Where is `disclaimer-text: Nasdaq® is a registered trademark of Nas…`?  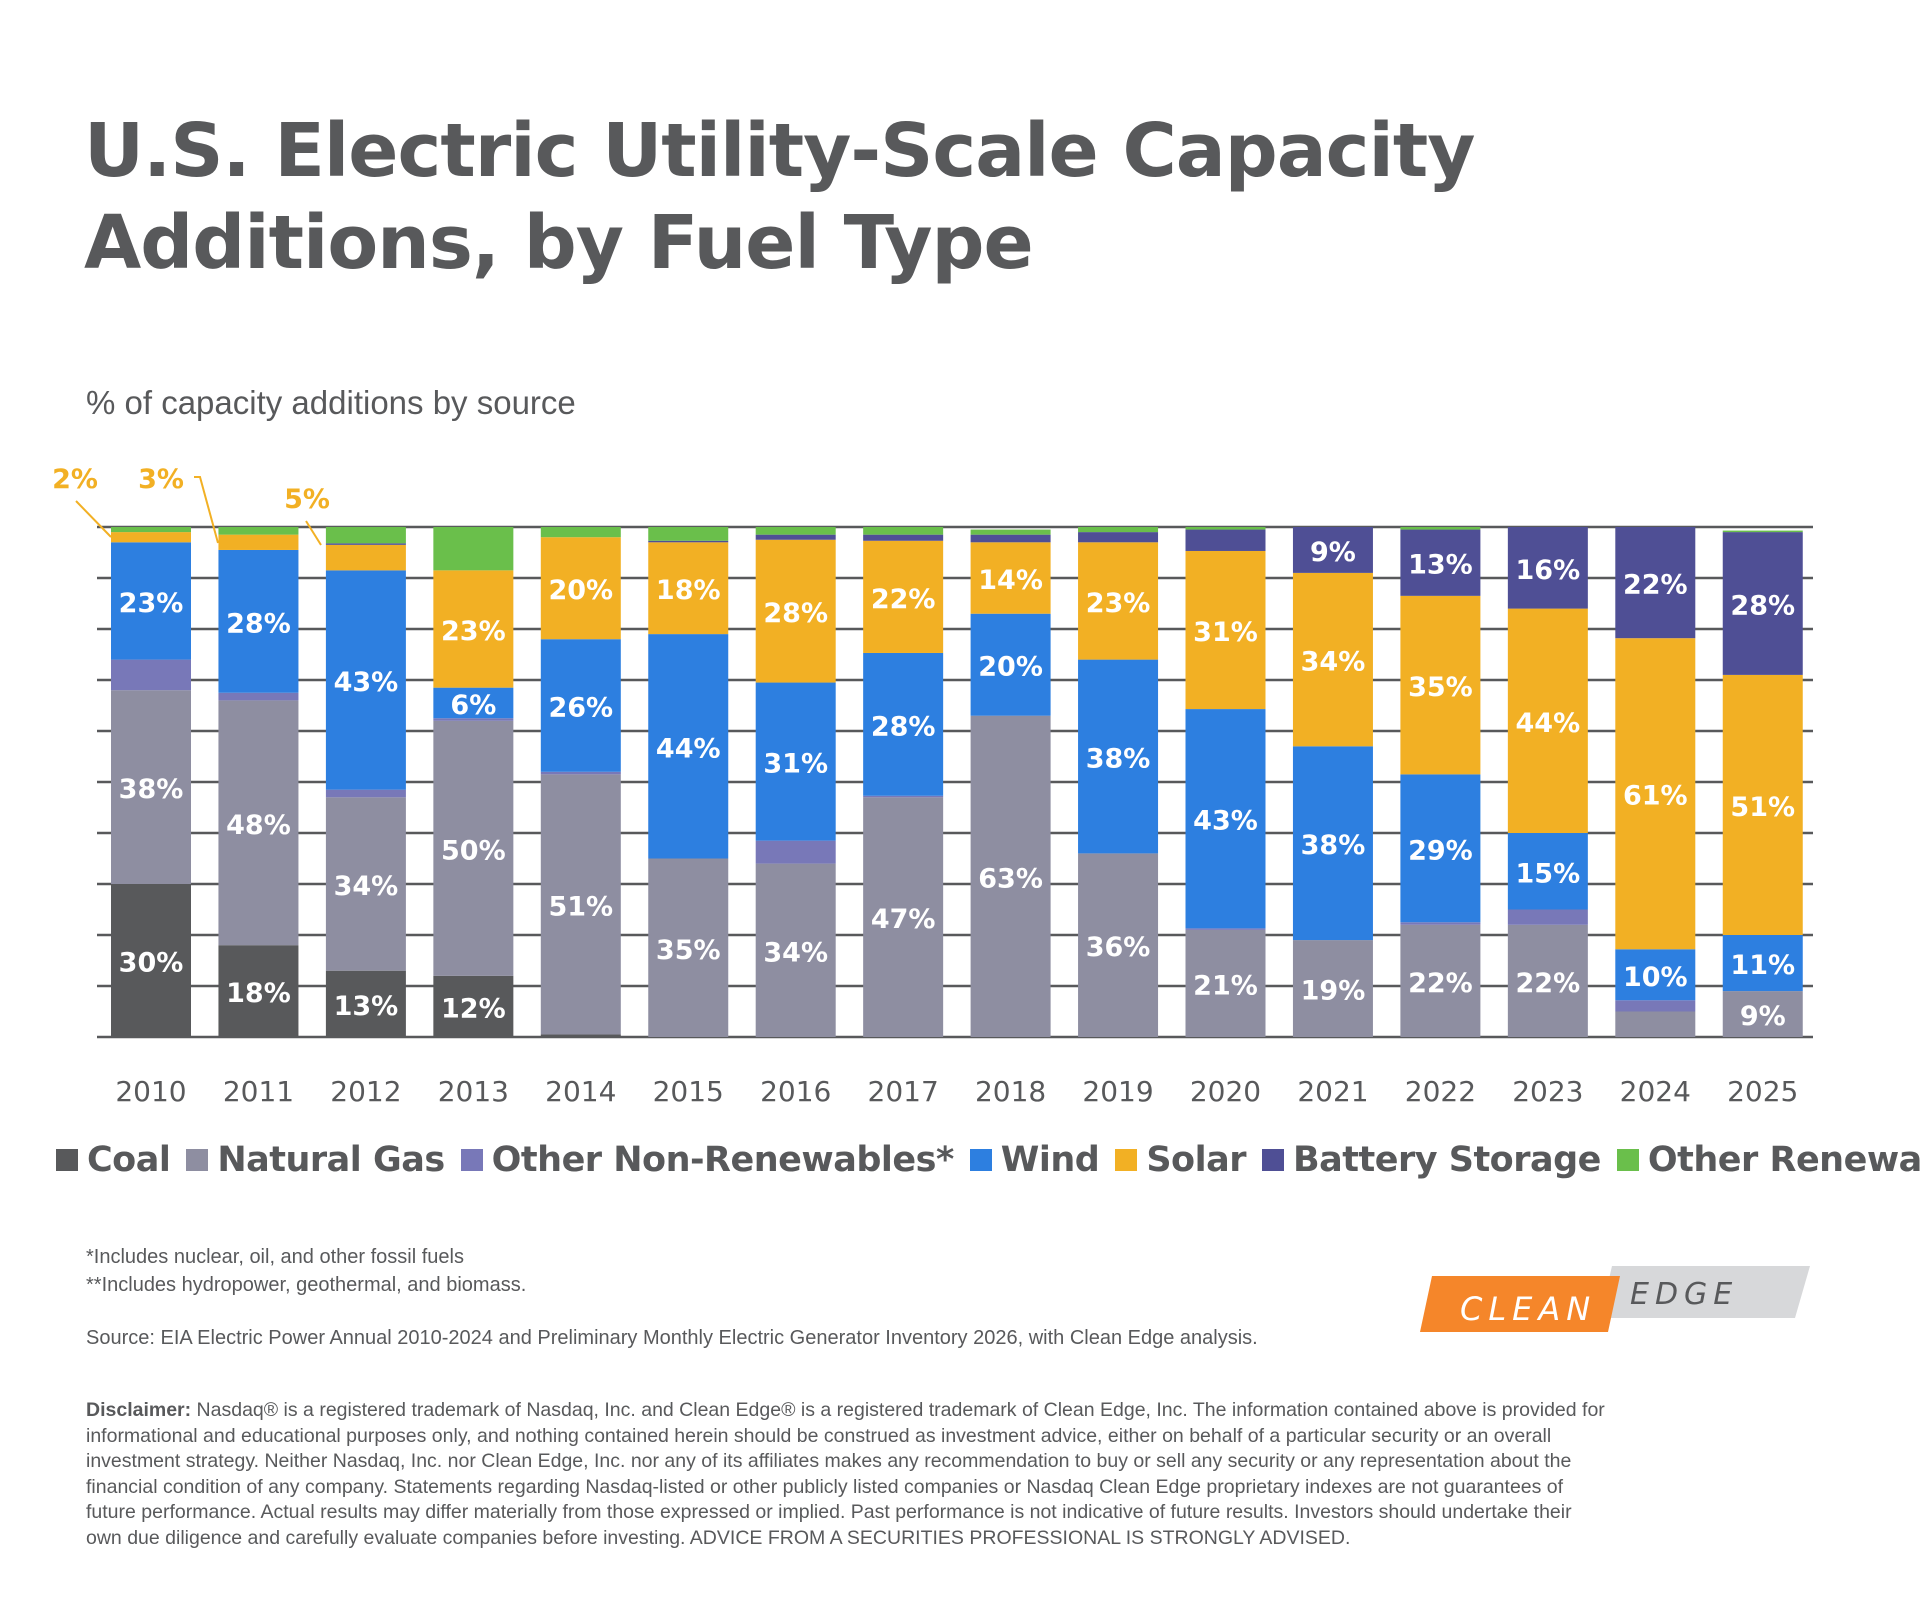
disclaimer-text: Nasdaq® is a registered trademark of Nas… is located at coordinates (898, 1410).